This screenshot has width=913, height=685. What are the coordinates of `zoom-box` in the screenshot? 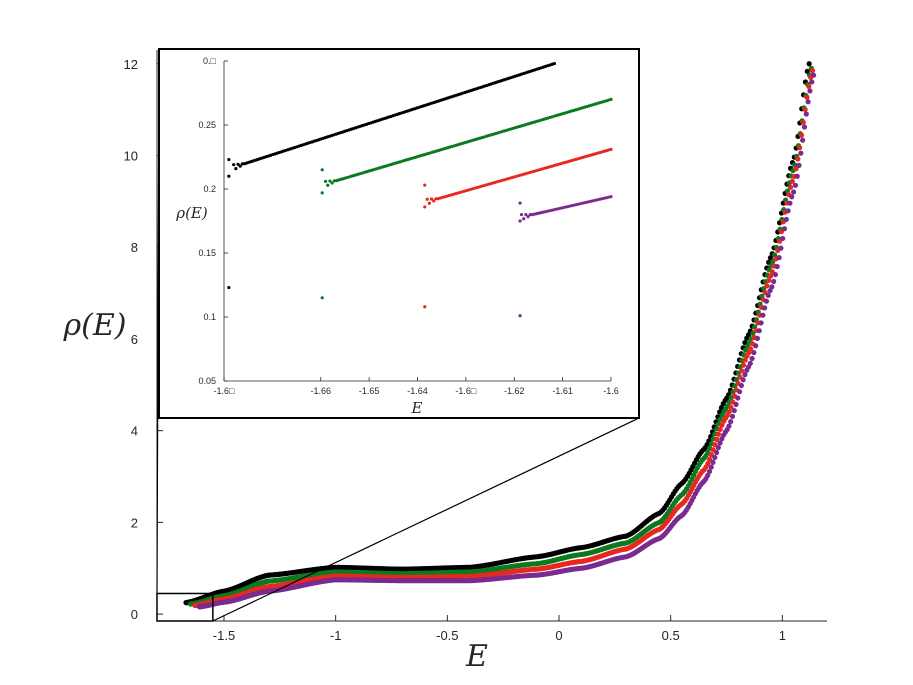 It's located at (185, 607).